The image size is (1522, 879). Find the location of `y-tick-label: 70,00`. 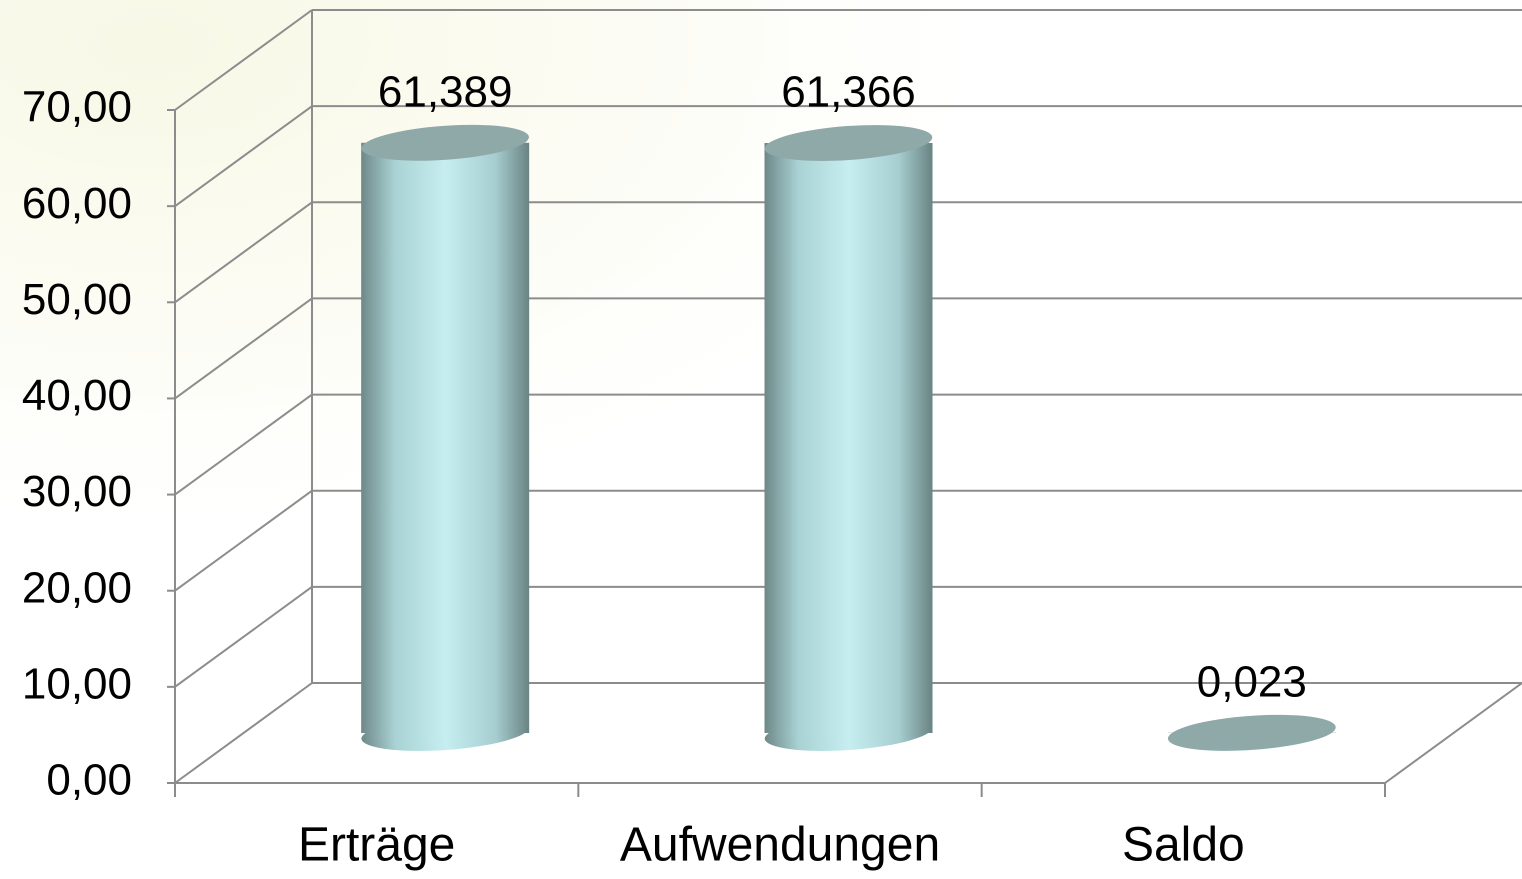

y-tick-label: 70,00 is located at coordinates (77, 107).